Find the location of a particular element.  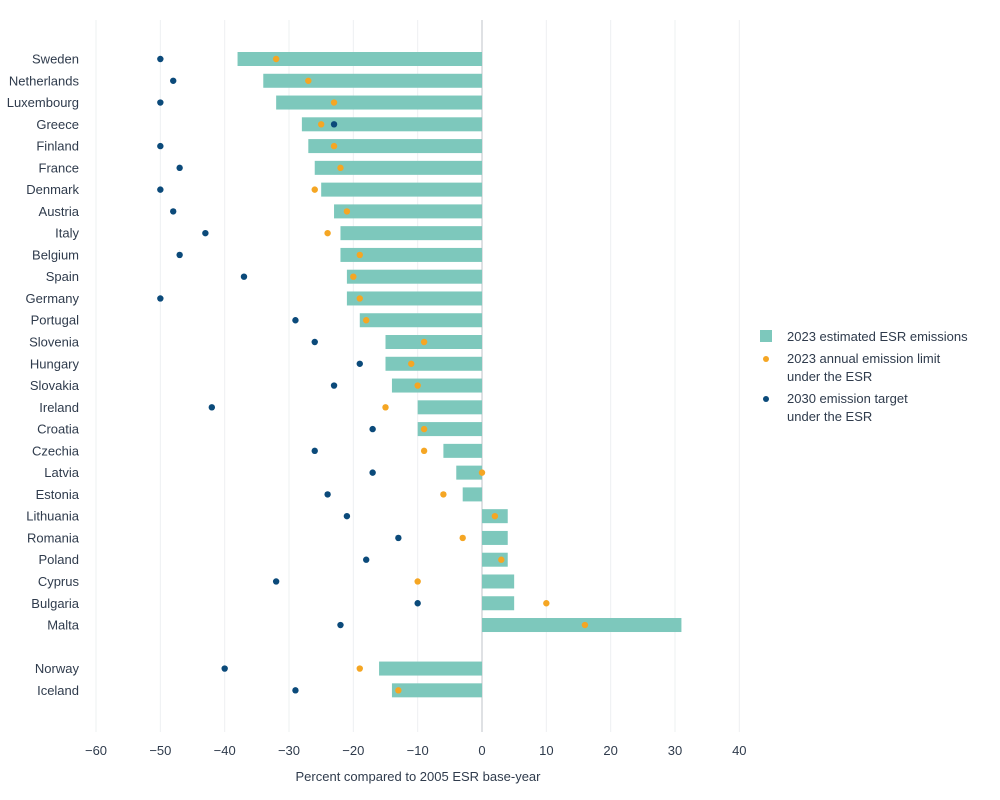

target-dot-slovenia is located at coordinates (314, 342).